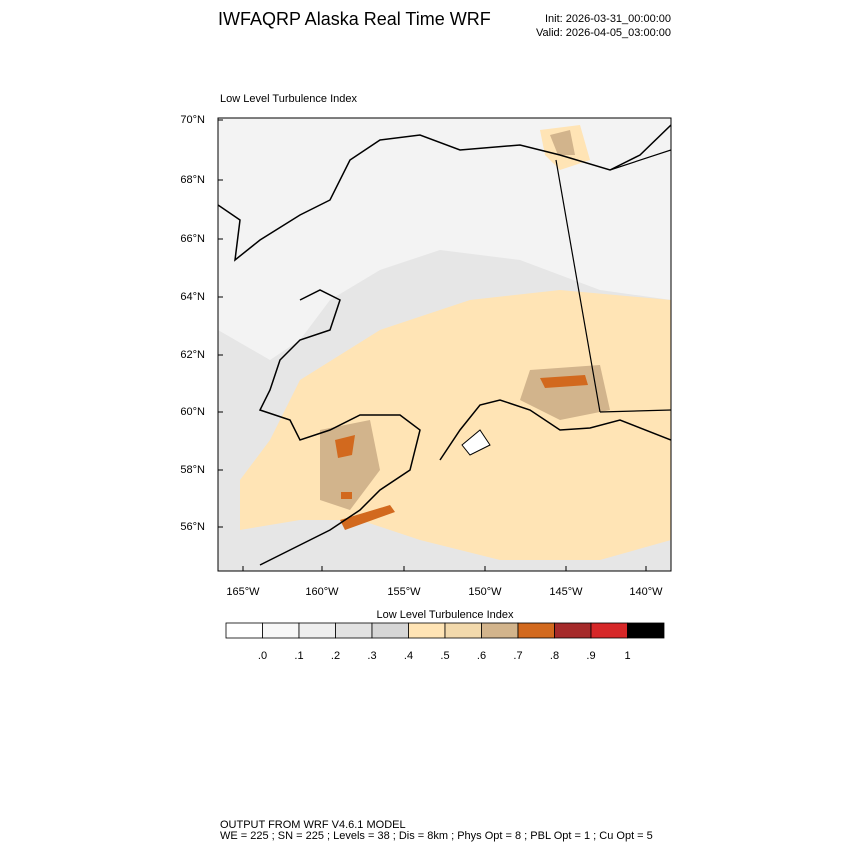 This screenshot has height=850, width=850. I want to click on island, so click(476, 442).